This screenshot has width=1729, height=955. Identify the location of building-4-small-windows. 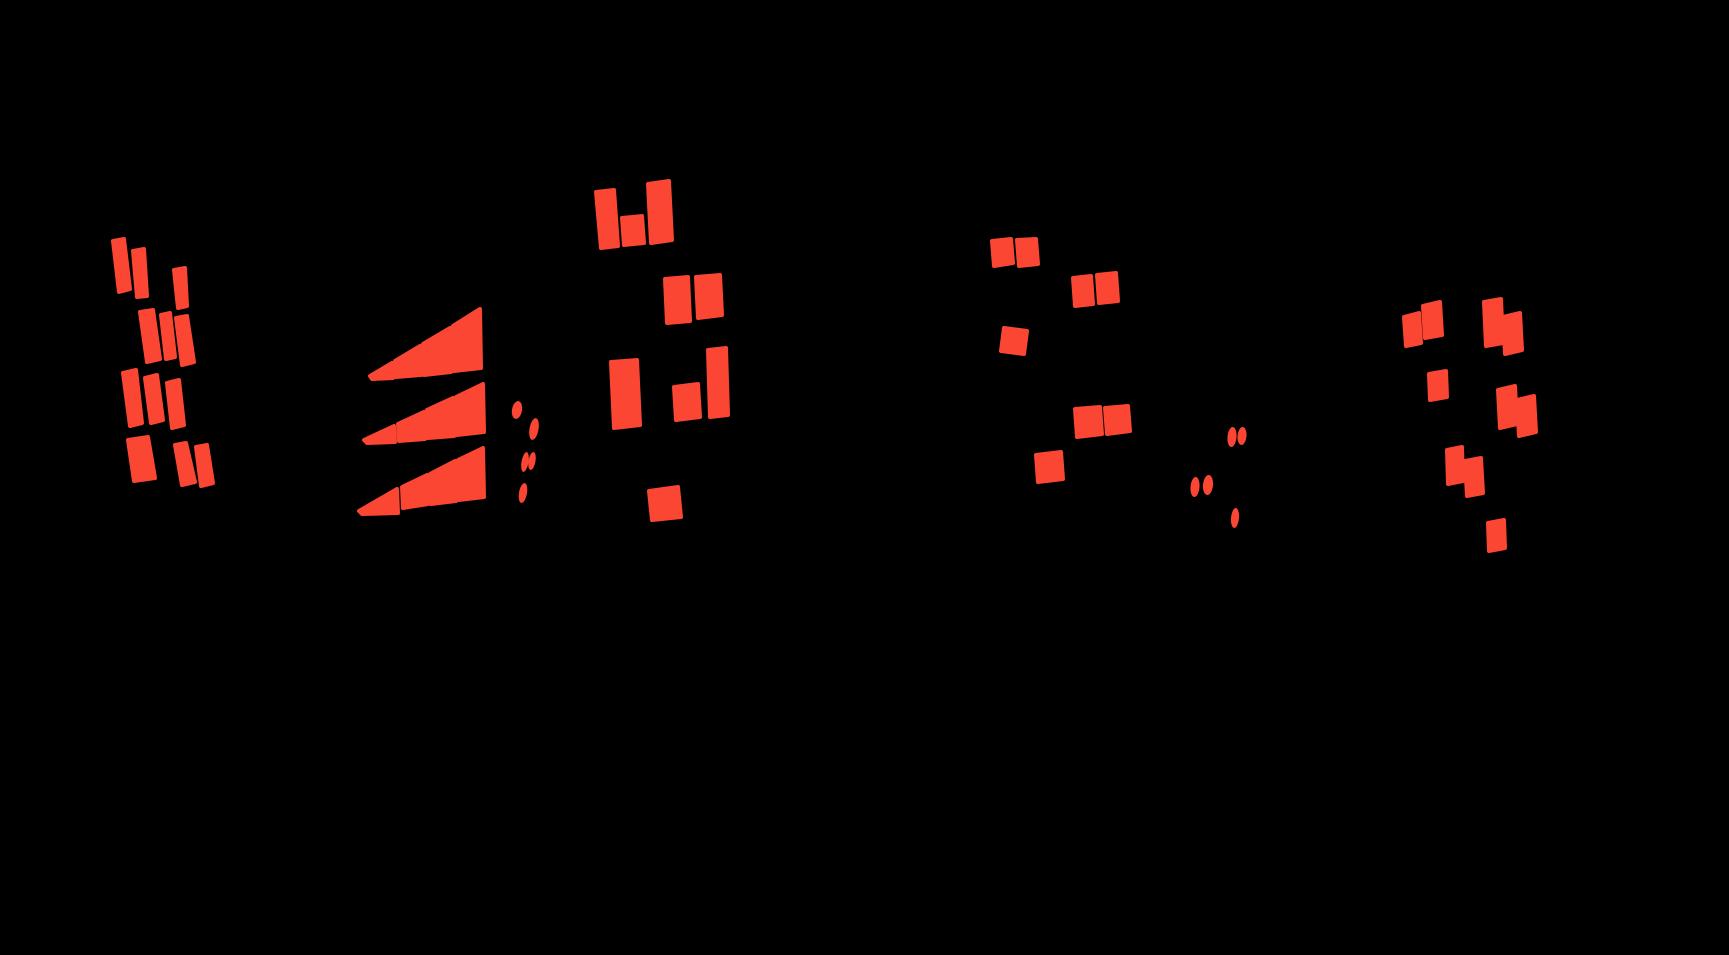
(1218, 477).